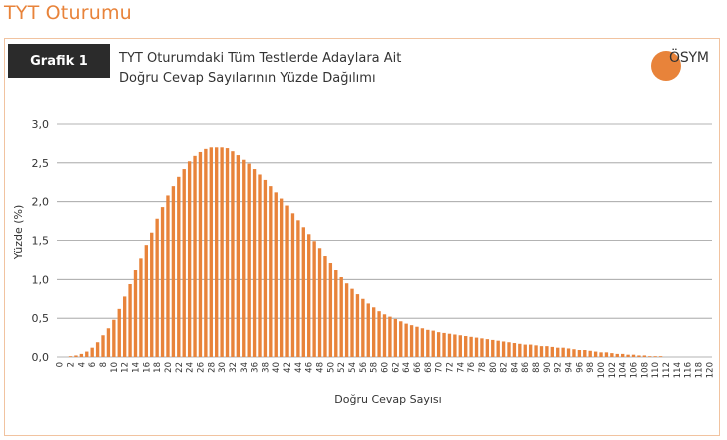 The height and width of the screenshot is (440, 727). I want to click on x-tick-label: 28, so click(212, 367).